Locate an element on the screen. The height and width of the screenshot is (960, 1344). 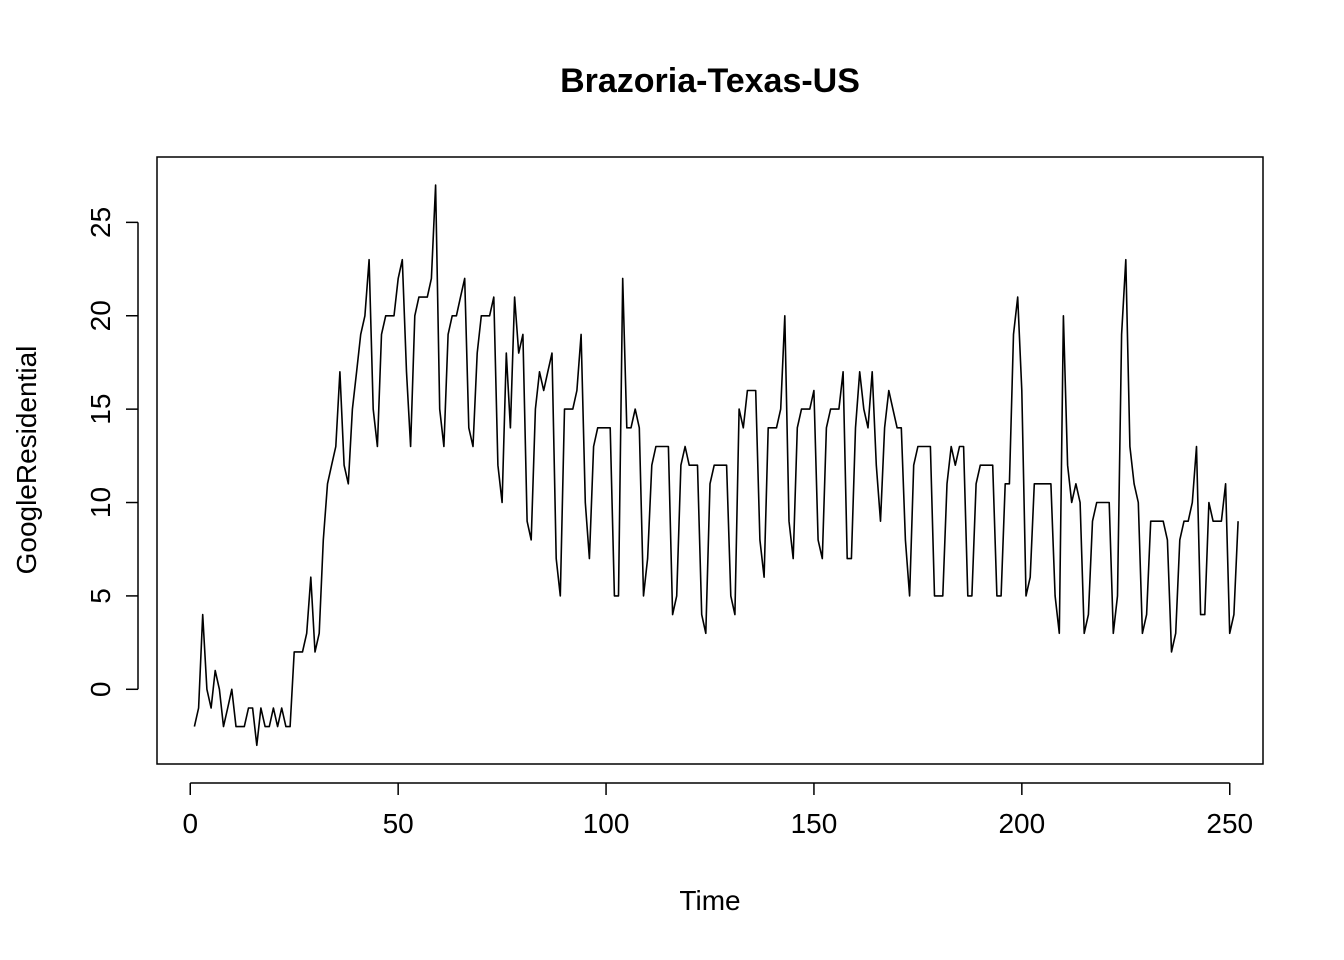
y-axis: 0 5 10 15 20 25 is located at coordinates (112, 452).